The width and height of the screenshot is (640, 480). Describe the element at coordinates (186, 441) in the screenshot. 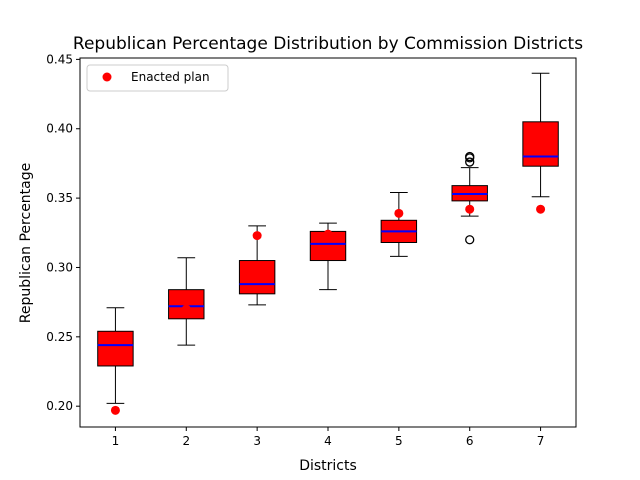

I see `x-tick-label: 2` at that location.